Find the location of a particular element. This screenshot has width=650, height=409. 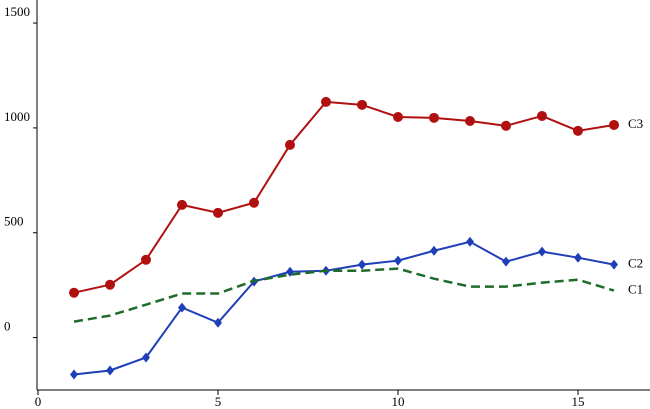

series-label: C2 is located at coordinates (635, 263).